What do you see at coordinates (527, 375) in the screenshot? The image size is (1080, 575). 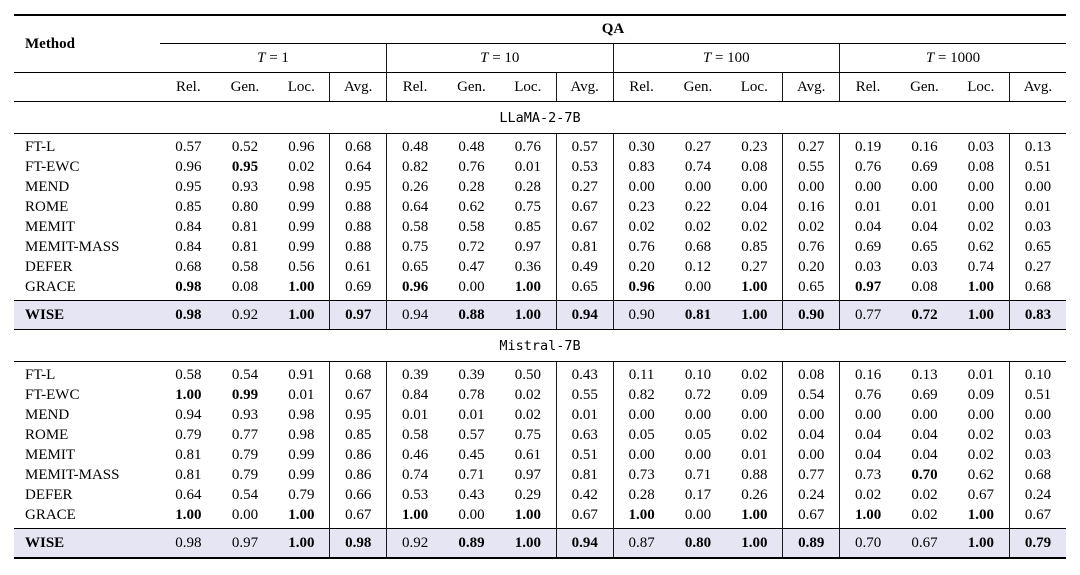 I see `value-cell: 0.50` at bounding box center [527, 375].